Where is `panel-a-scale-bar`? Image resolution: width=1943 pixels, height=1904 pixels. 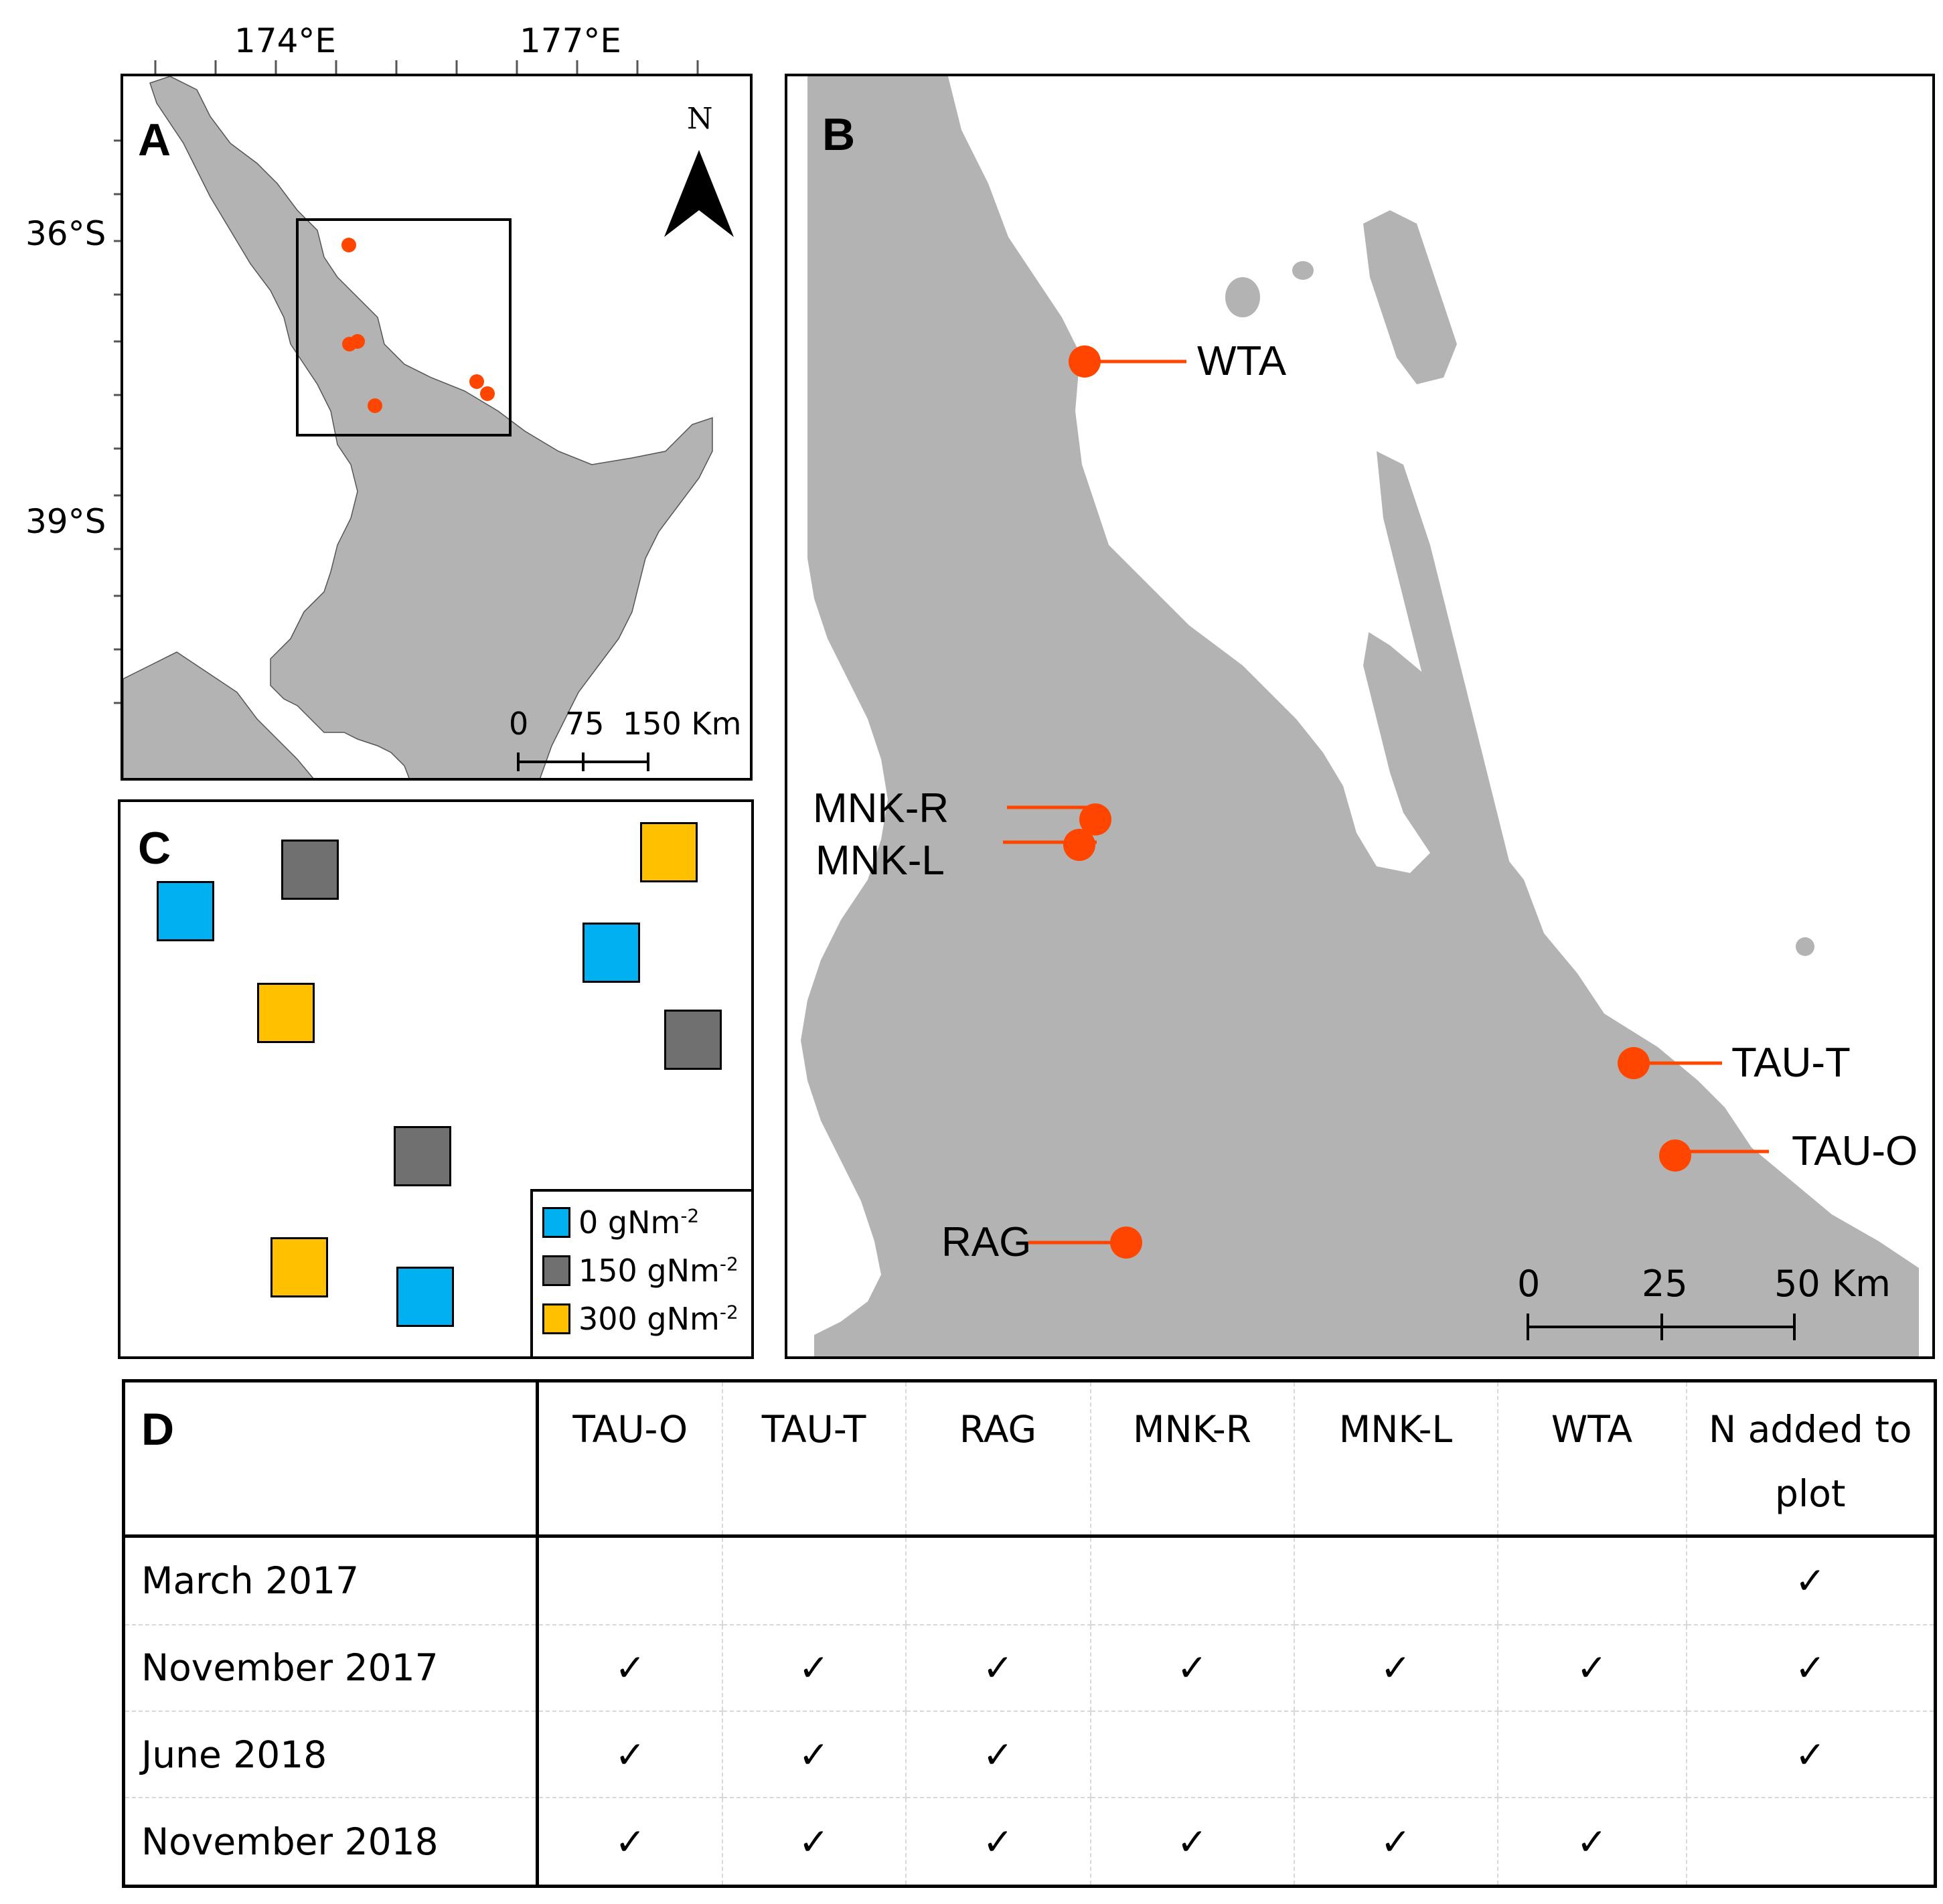 panel-a-scale-bar is located at coordinates (583, 761).